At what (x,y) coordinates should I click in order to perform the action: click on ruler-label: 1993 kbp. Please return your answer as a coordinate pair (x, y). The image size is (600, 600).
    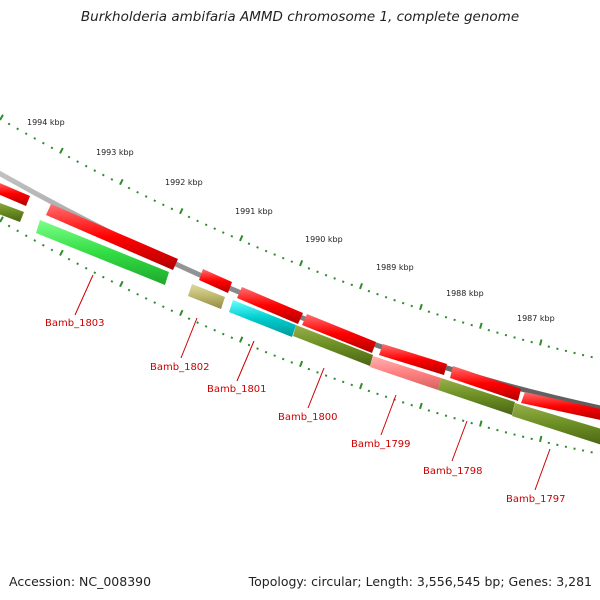
    Looking at the image, I should click on (115, 152).